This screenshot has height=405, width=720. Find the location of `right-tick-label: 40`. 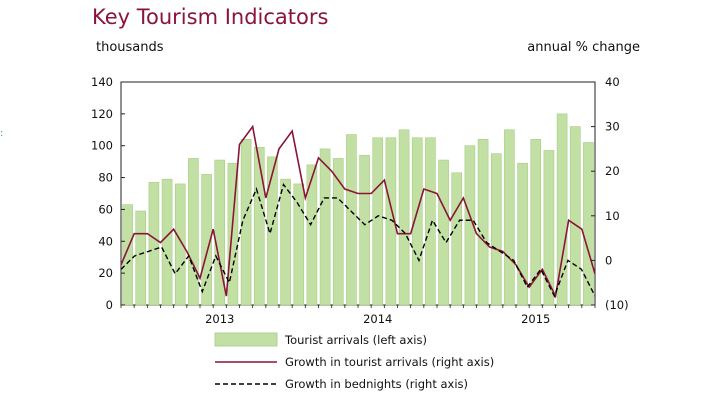

right-tick-label: 40 is located at coordinates (612, 82).